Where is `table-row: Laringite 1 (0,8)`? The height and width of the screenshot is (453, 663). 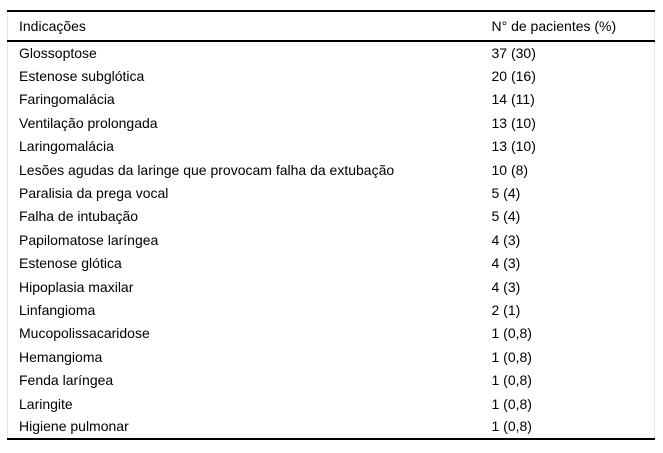
table-row: Laringite 1 (0,8) is located at coordinates (331, 403).